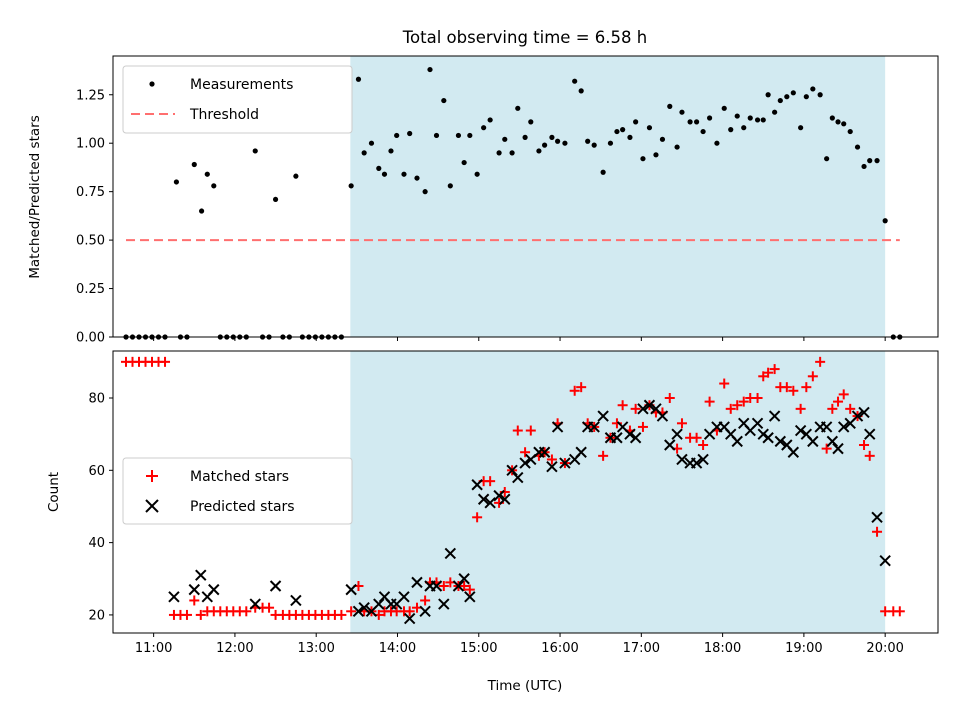 The height and width of the screenshot is (720, 960). What do you see at coordinates (96, 471) in the screenshot?
I see `y-tick-label: 60` at bounding box center [96, 471].